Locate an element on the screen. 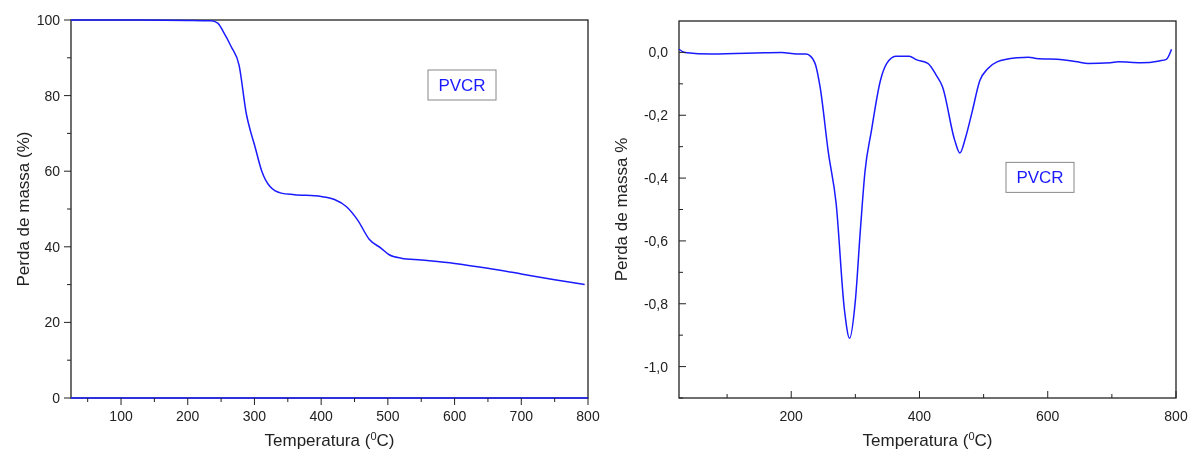 The image size is (1201, 462). y-tick-label: -0,8 is located at coordinates (656, 303).